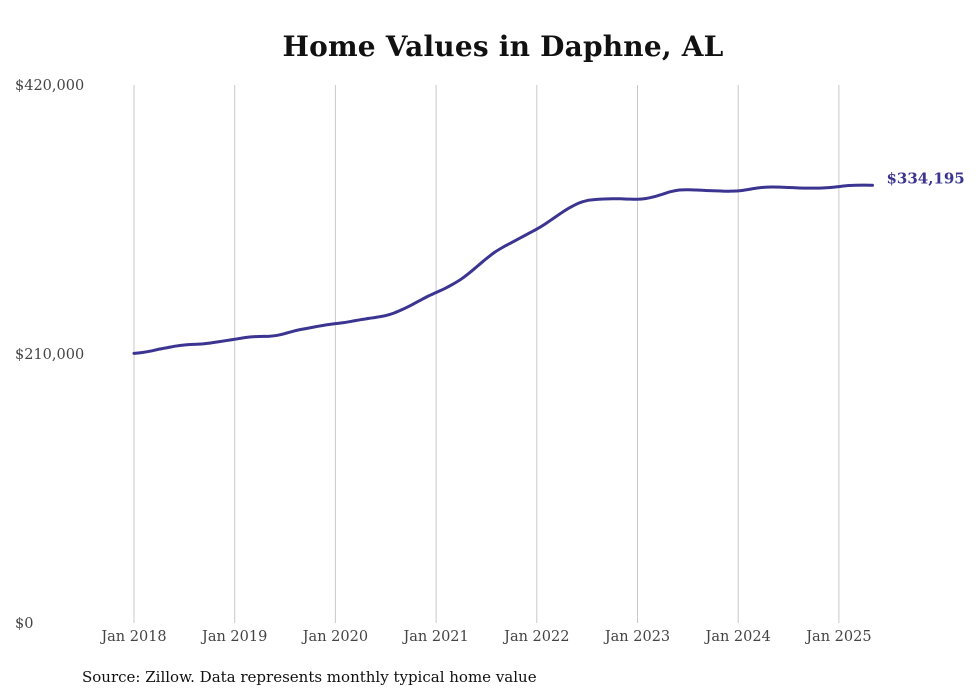  Describe the element at coordinates (233, 637) in the screenshot. I see `x-tick-label: Jan 2019` at that location.